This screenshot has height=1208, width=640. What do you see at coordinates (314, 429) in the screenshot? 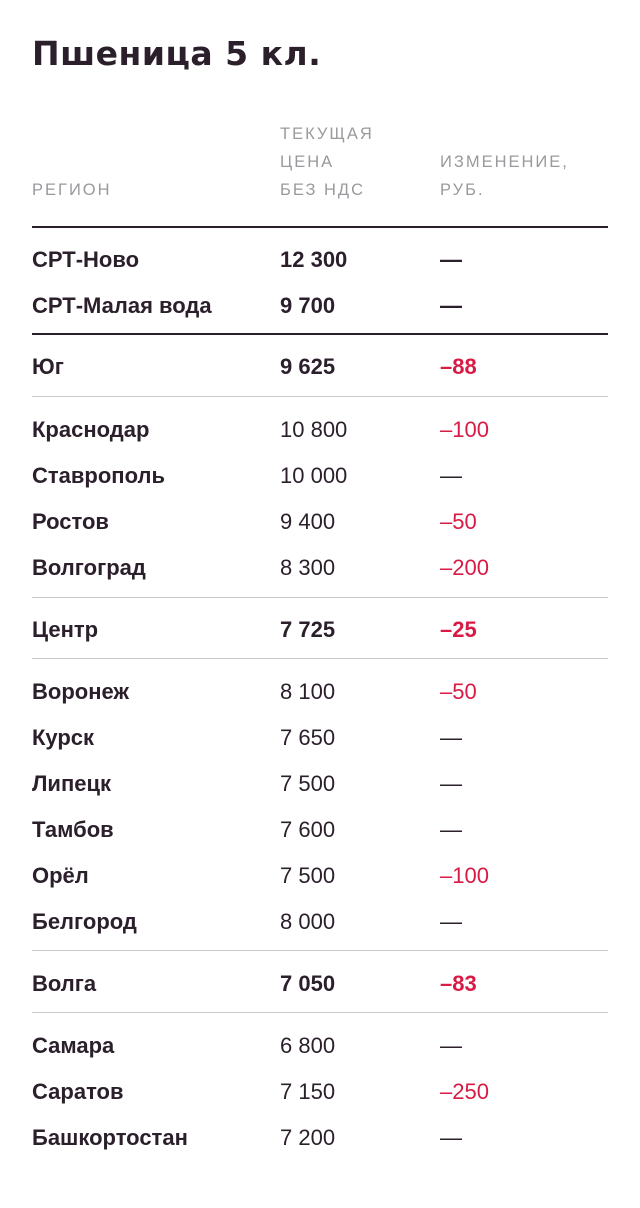
I see `price-cell: 10 800` at bounding box center [314, 429].